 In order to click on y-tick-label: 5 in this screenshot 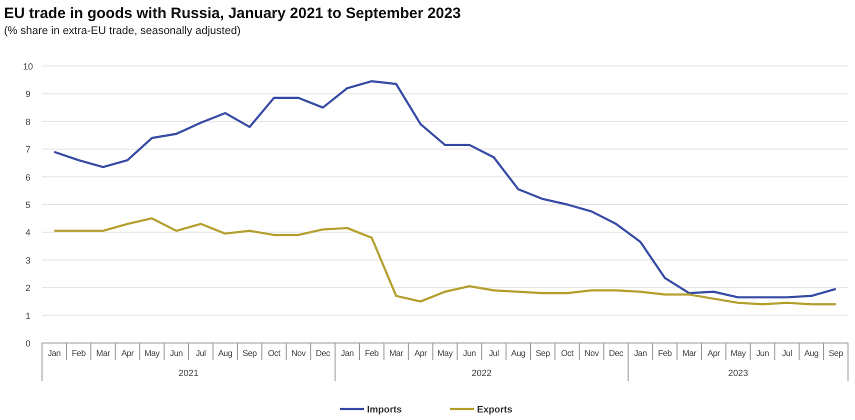, I will do `click(28, 205)`.